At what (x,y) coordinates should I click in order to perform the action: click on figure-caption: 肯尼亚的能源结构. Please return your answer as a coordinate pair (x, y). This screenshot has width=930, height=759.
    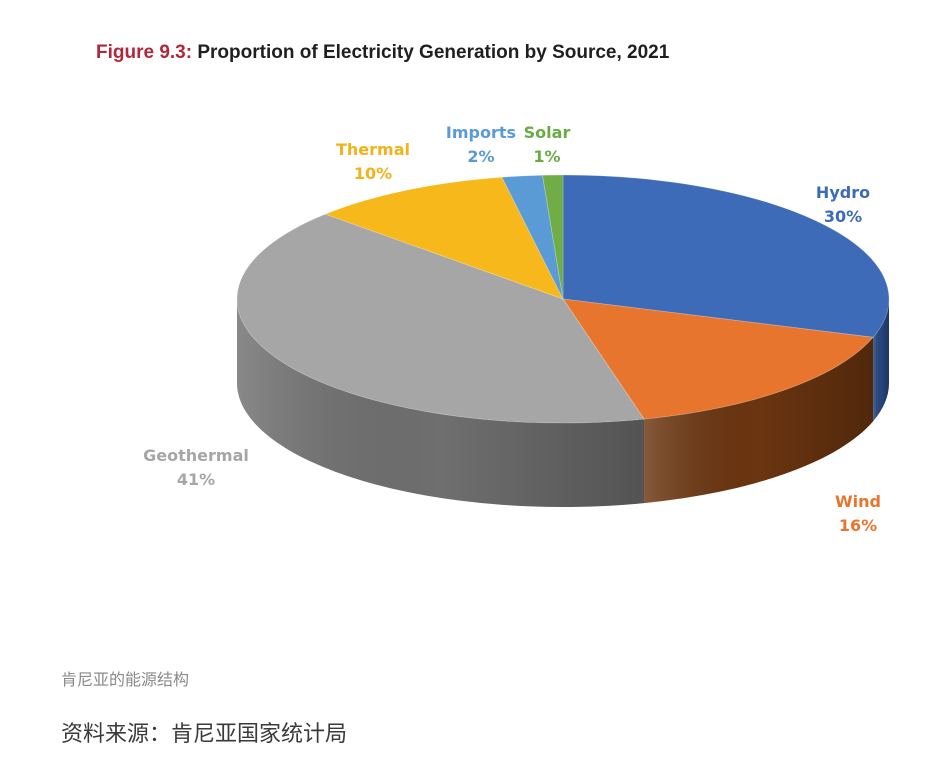
    Looking at the image, I should click on (125, 679).